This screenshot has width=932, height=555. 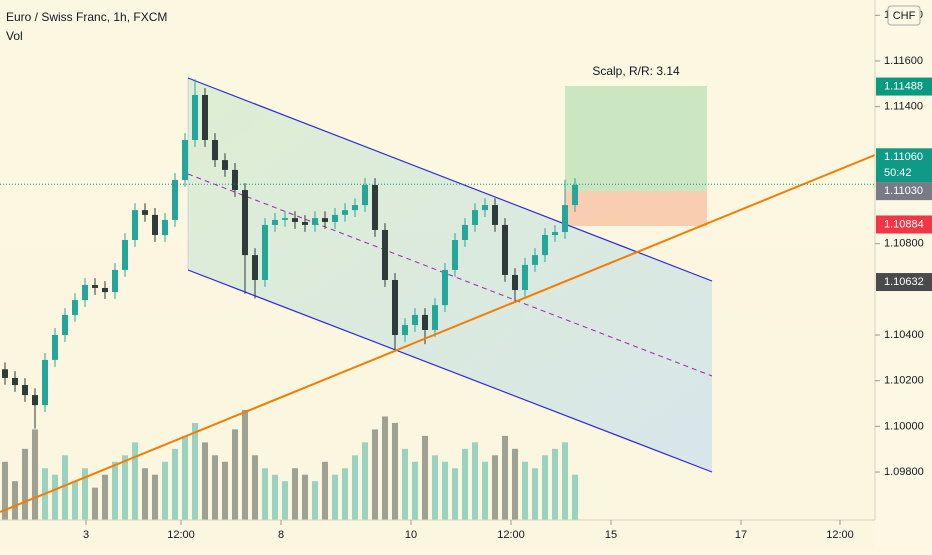 What do you see at coordinates (14, 36) in the screenshot?
I see `indicator-label: Vol` at bounding box center [14, 36].